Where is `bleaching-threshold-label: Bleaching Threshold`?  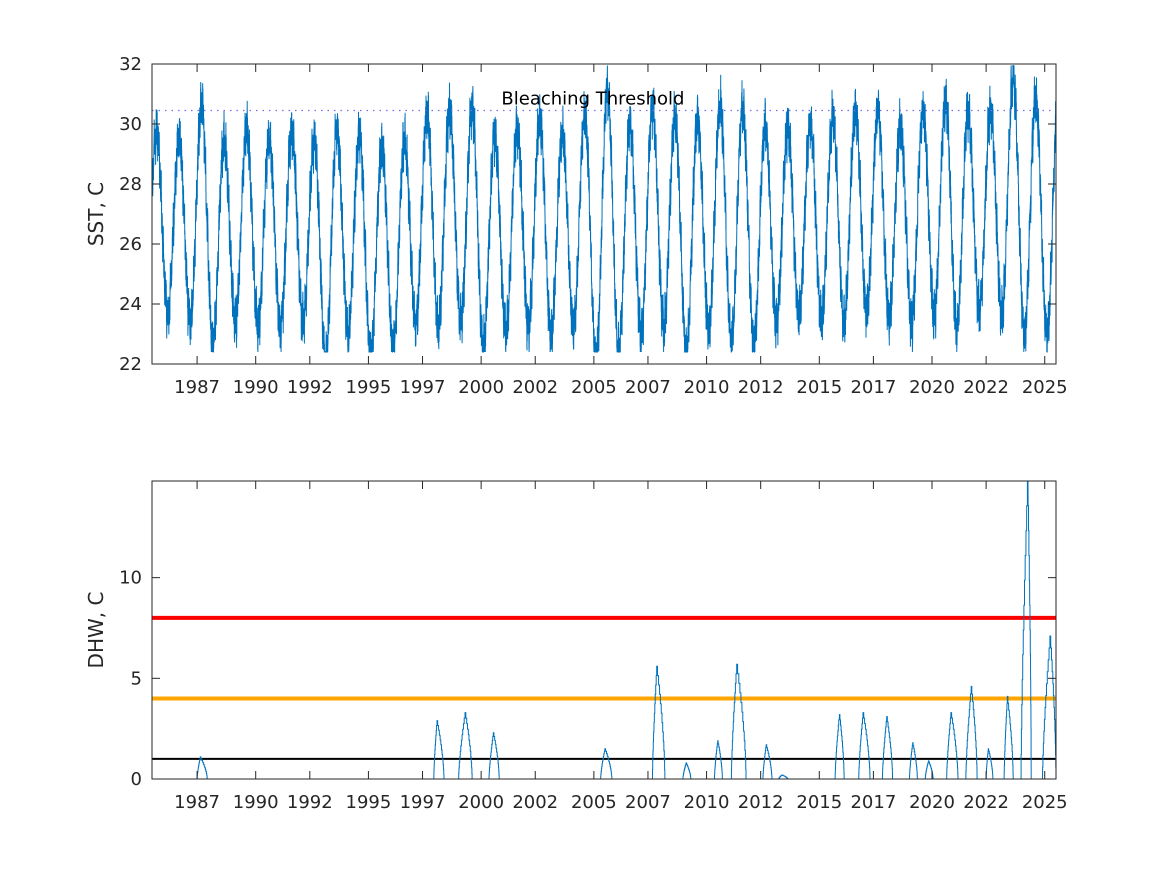
bleaching-threshold-label: Bleaching Threshold is located at coordinates (592, 99).